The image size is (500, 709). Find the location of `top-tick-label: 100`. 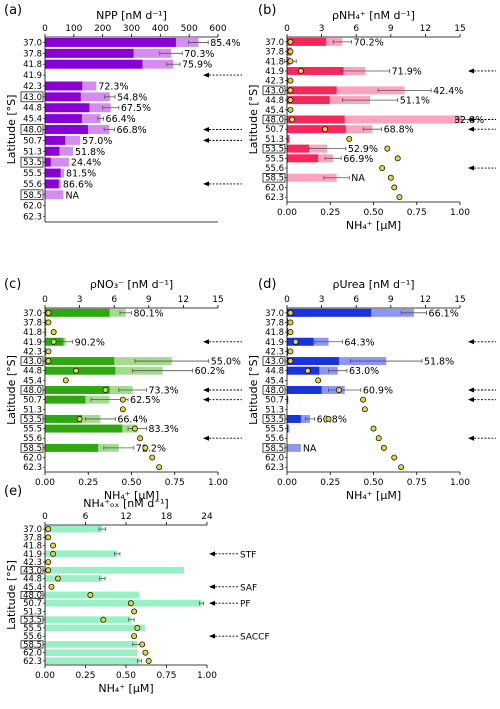

top-tick-label: 100 is located at coordinates (73, 29).